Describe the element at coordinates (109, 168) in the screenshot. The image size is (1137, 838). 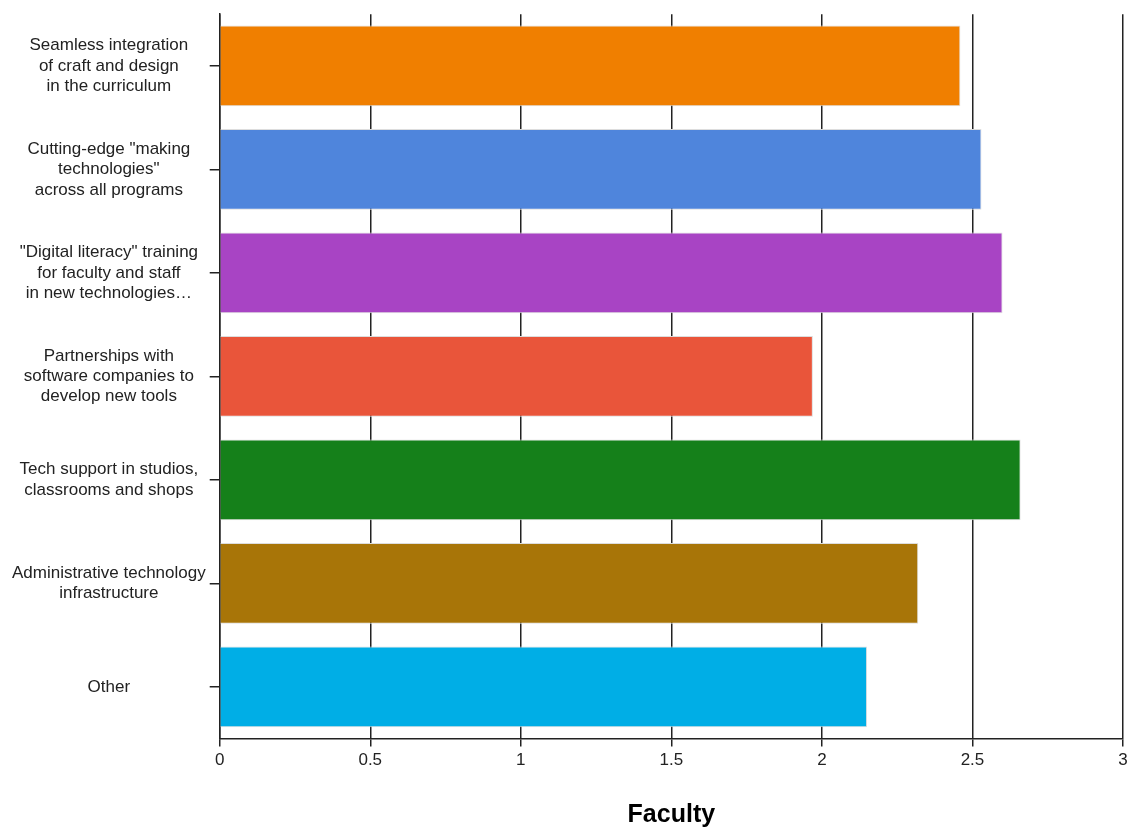
I see `y-tick-label: Cutting-edge "making technologies" across all programs` at that location.